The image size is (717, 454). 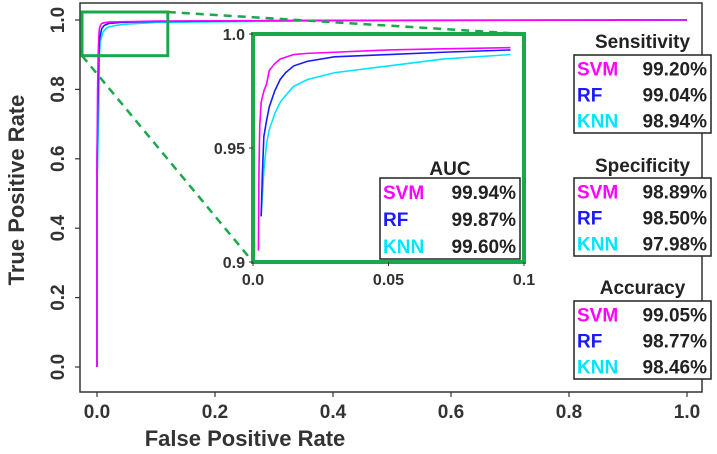 What do you see at coordinates (675, 367) in the screenshot?
I see `metric-value-knn: 98.46%` at bounding box center [675, 367].